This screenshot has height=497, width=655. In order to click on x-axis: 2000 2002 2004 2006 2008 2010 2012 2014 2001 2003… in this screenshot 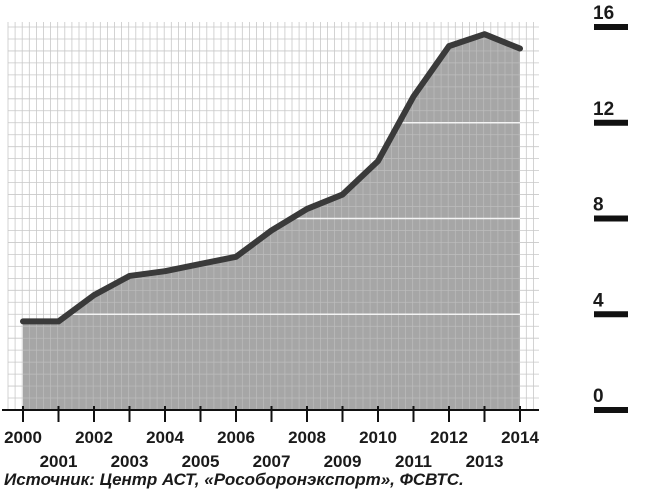, I will do `click(270, 438)`.